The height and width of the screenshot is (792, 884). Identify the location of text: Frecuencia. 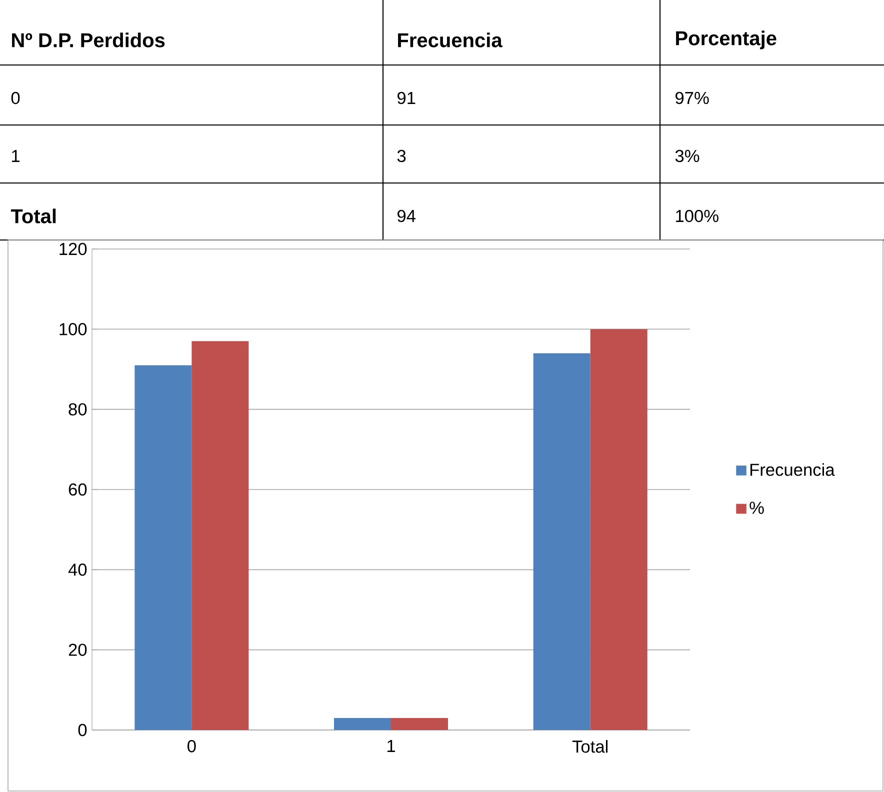
(450, 40).